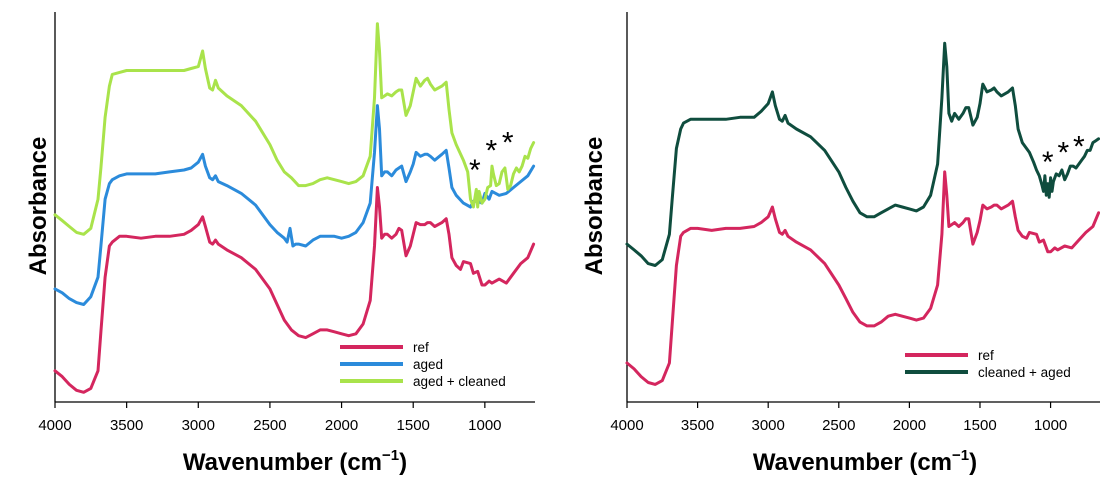 The image size is (1100, 479). I want to click on legend-label: aged, so click(428, 364).